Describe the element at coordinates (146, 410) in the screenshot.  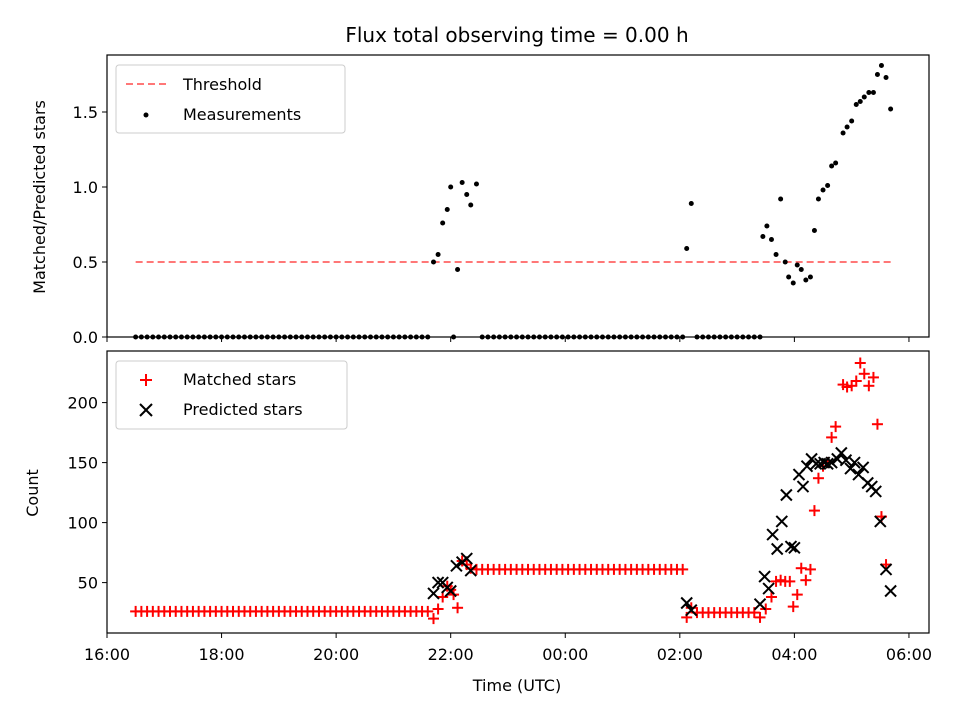
I see `legend-predicted-swatch` at that location.